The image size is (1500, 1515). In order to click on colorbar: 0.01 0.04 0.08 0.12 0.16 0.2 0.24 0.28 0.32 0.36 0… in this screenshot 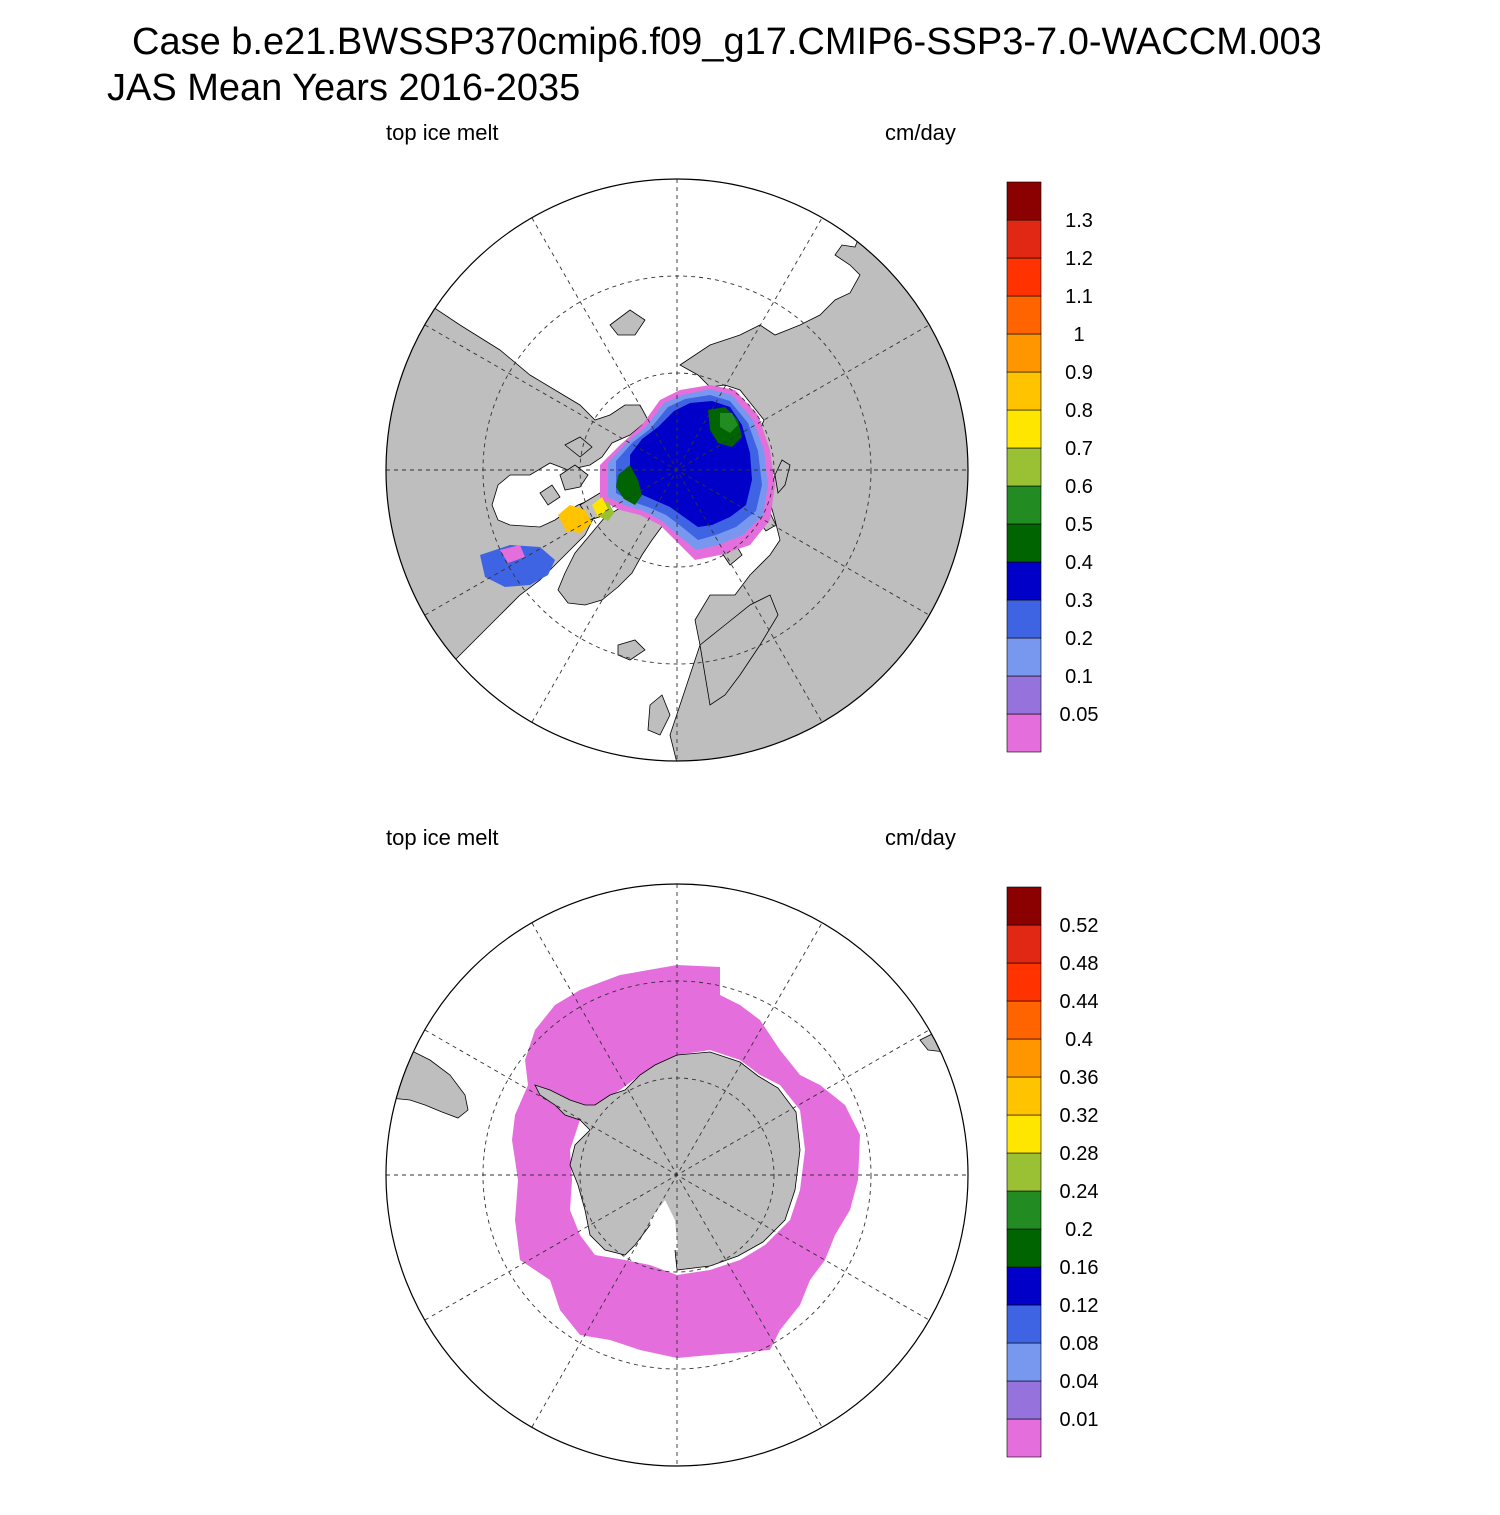, I will do `click(1052, 1172)`.